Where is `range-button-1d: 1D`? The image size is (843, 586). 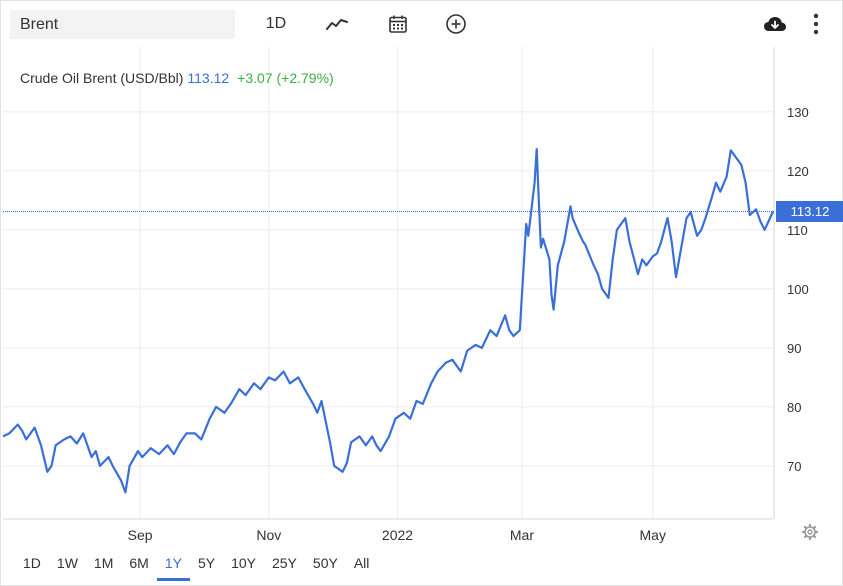
range-button-1d: 1D is located at coordinates (32, 563).